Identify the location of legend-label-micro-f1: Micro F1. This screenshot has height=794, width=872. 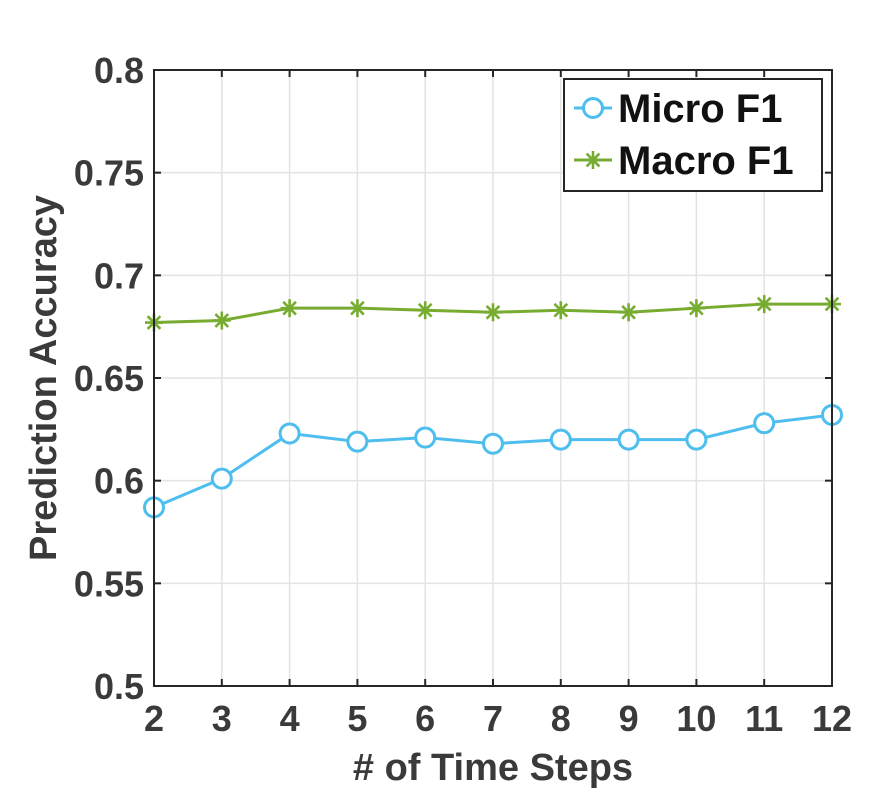
(700, 109).